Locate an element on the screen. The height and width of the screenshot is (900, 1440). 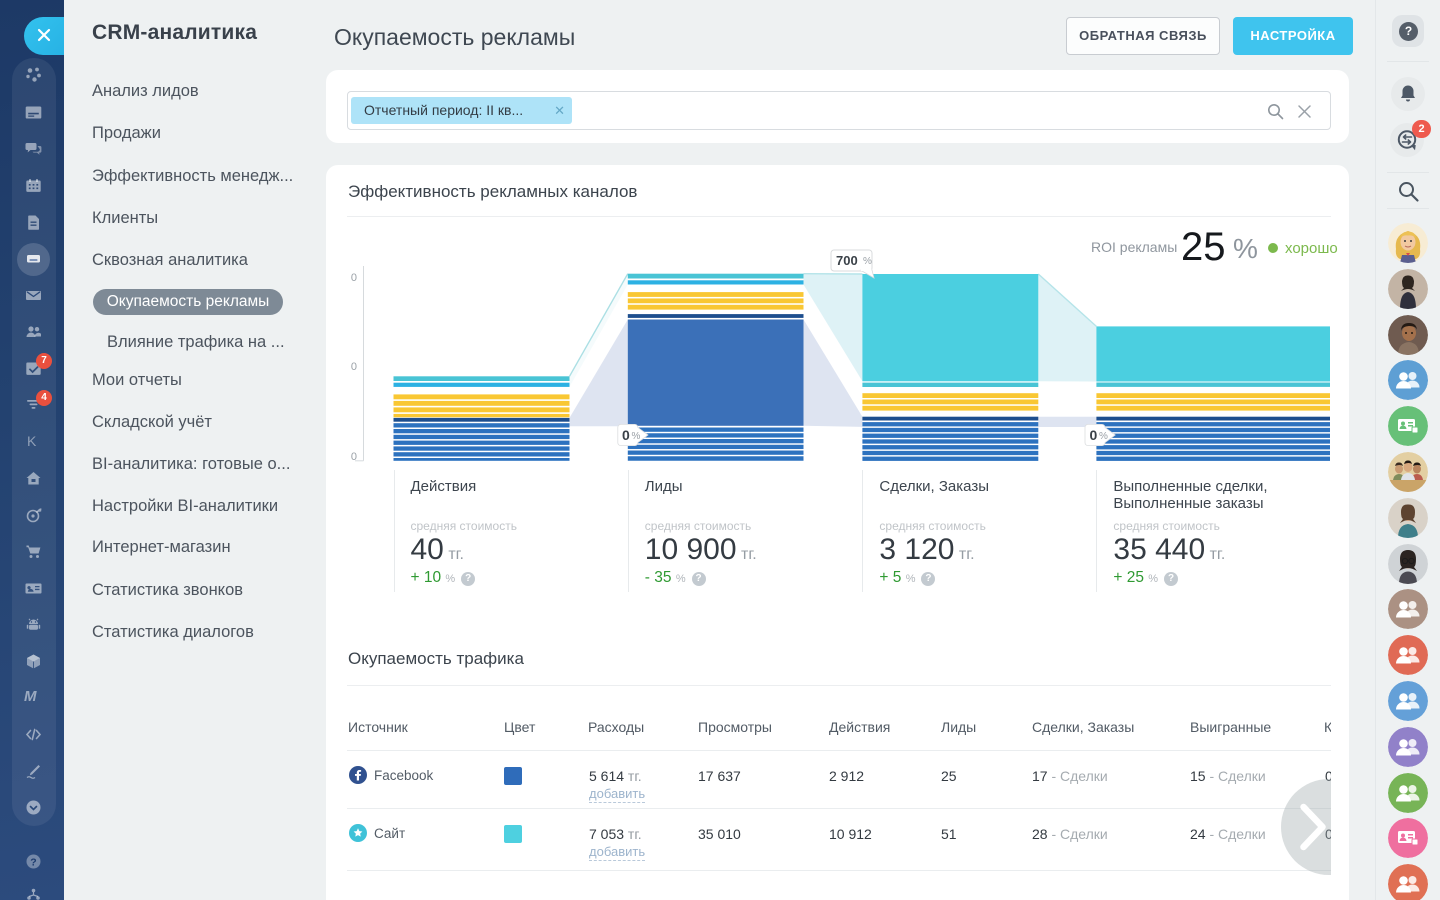
svg-text: 700 is located at coordinates (847, 260).